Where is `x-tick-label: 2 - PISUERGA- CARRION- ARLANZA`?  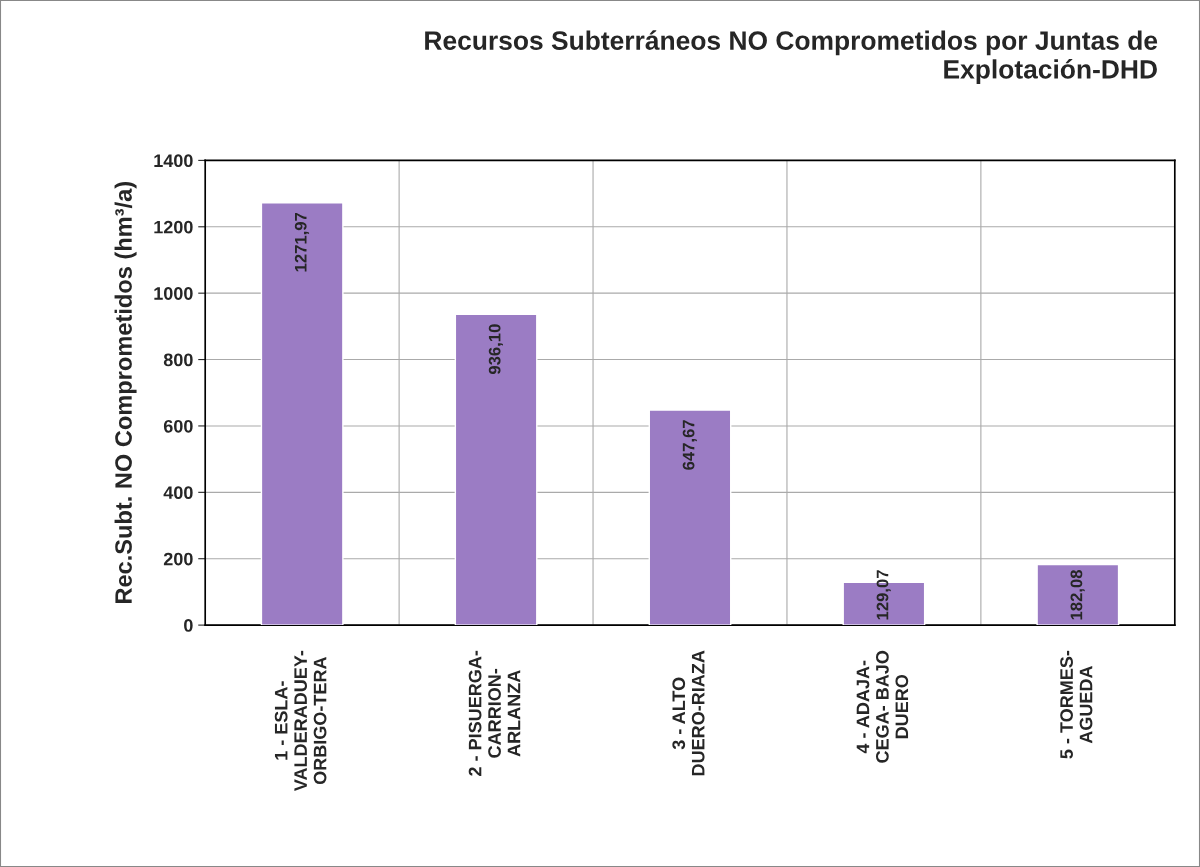 x-tick-label: 2 - PISUERGA- CARRION- ARLANZA is located at coordinates (494, 713).